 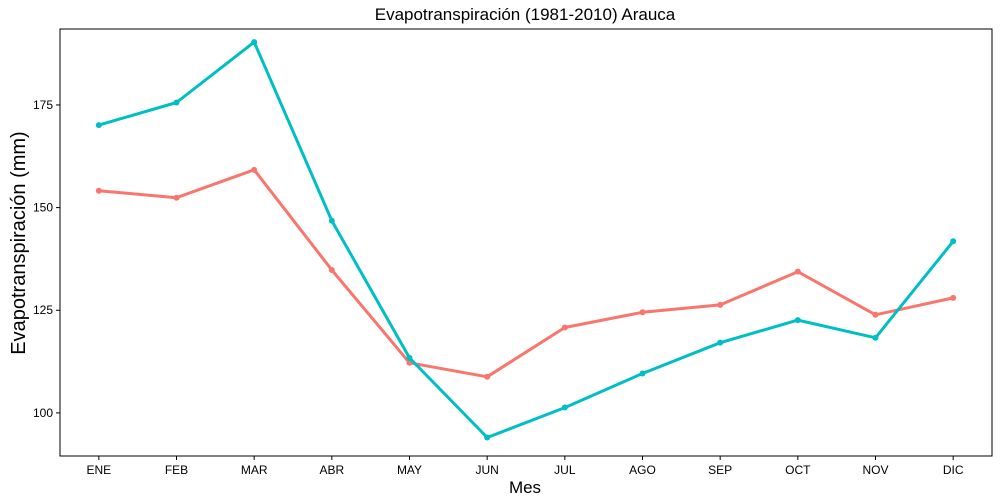 What do you see at coordinates (486, 470) in the screenshot?
I see `x-tick-label: JUN` at bounding box center [486, 470].